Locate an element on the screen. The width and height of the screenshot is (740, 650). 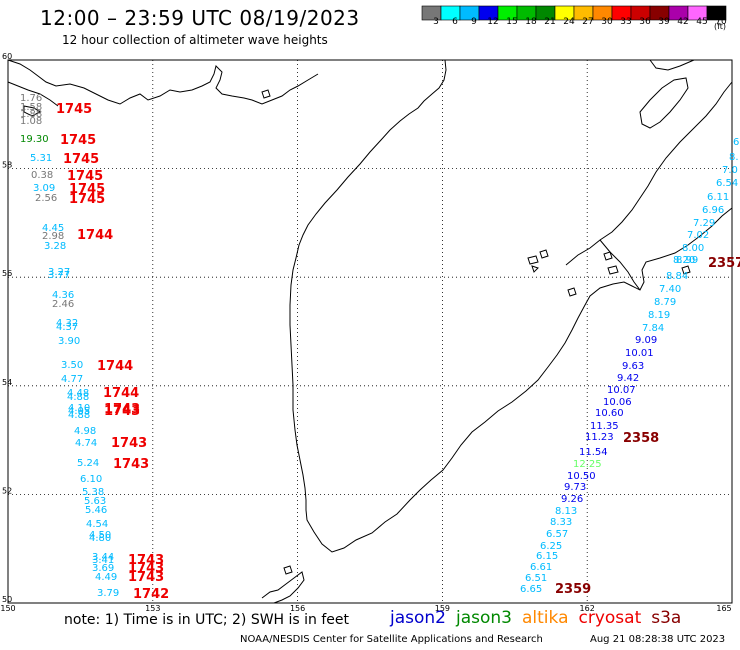
scale-label: 36 is located at coordinates (645, 22).